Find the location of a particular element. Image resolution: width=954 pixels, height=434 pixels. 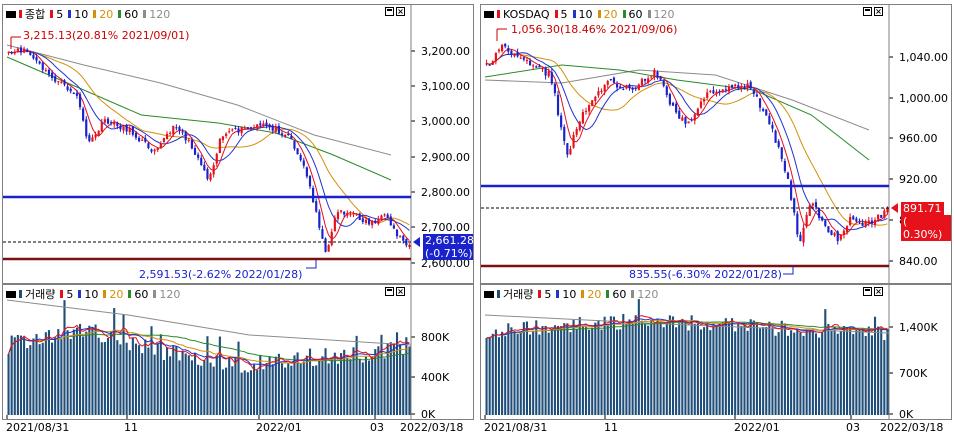

legend-ma20: 20 is located at coordinates (610, 14).